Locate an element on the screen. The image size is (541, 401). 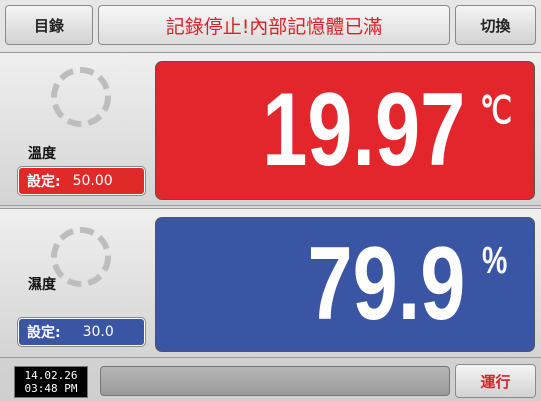
humidity-setpoint: 設定: 30.0 is located at coordinates (81, 332).